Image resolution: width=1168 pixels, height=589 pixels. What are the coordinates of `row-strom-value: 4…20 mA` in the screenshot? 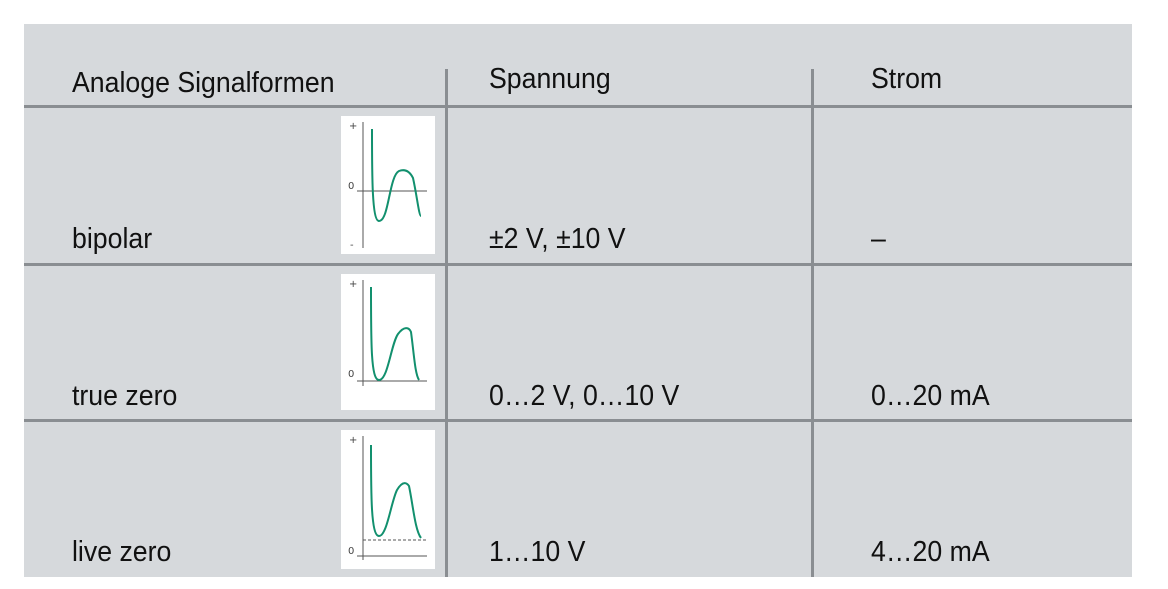 It's located at (930, 552).